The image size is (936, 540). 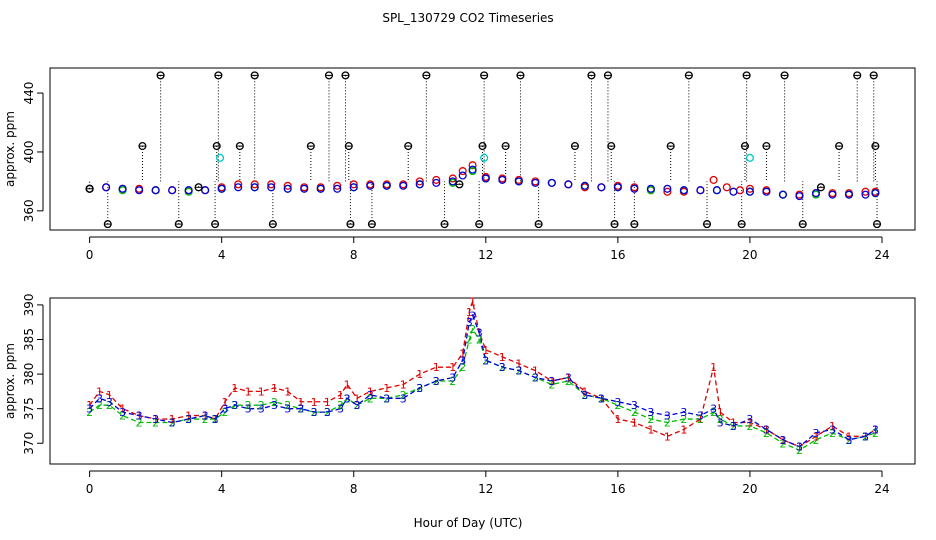 I want to click on chart-title: SPL_130729 CO2 Timeseries, so click(x=467, y=18).